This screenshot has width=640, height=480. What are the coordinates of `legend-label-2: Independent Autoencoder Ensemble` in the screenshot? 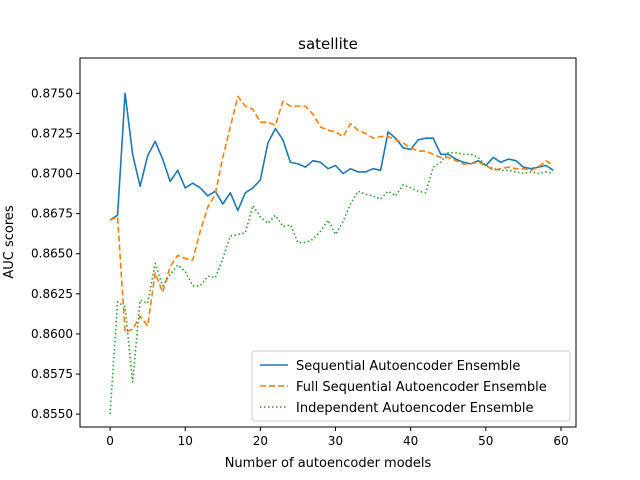 It's located at (415, 408).